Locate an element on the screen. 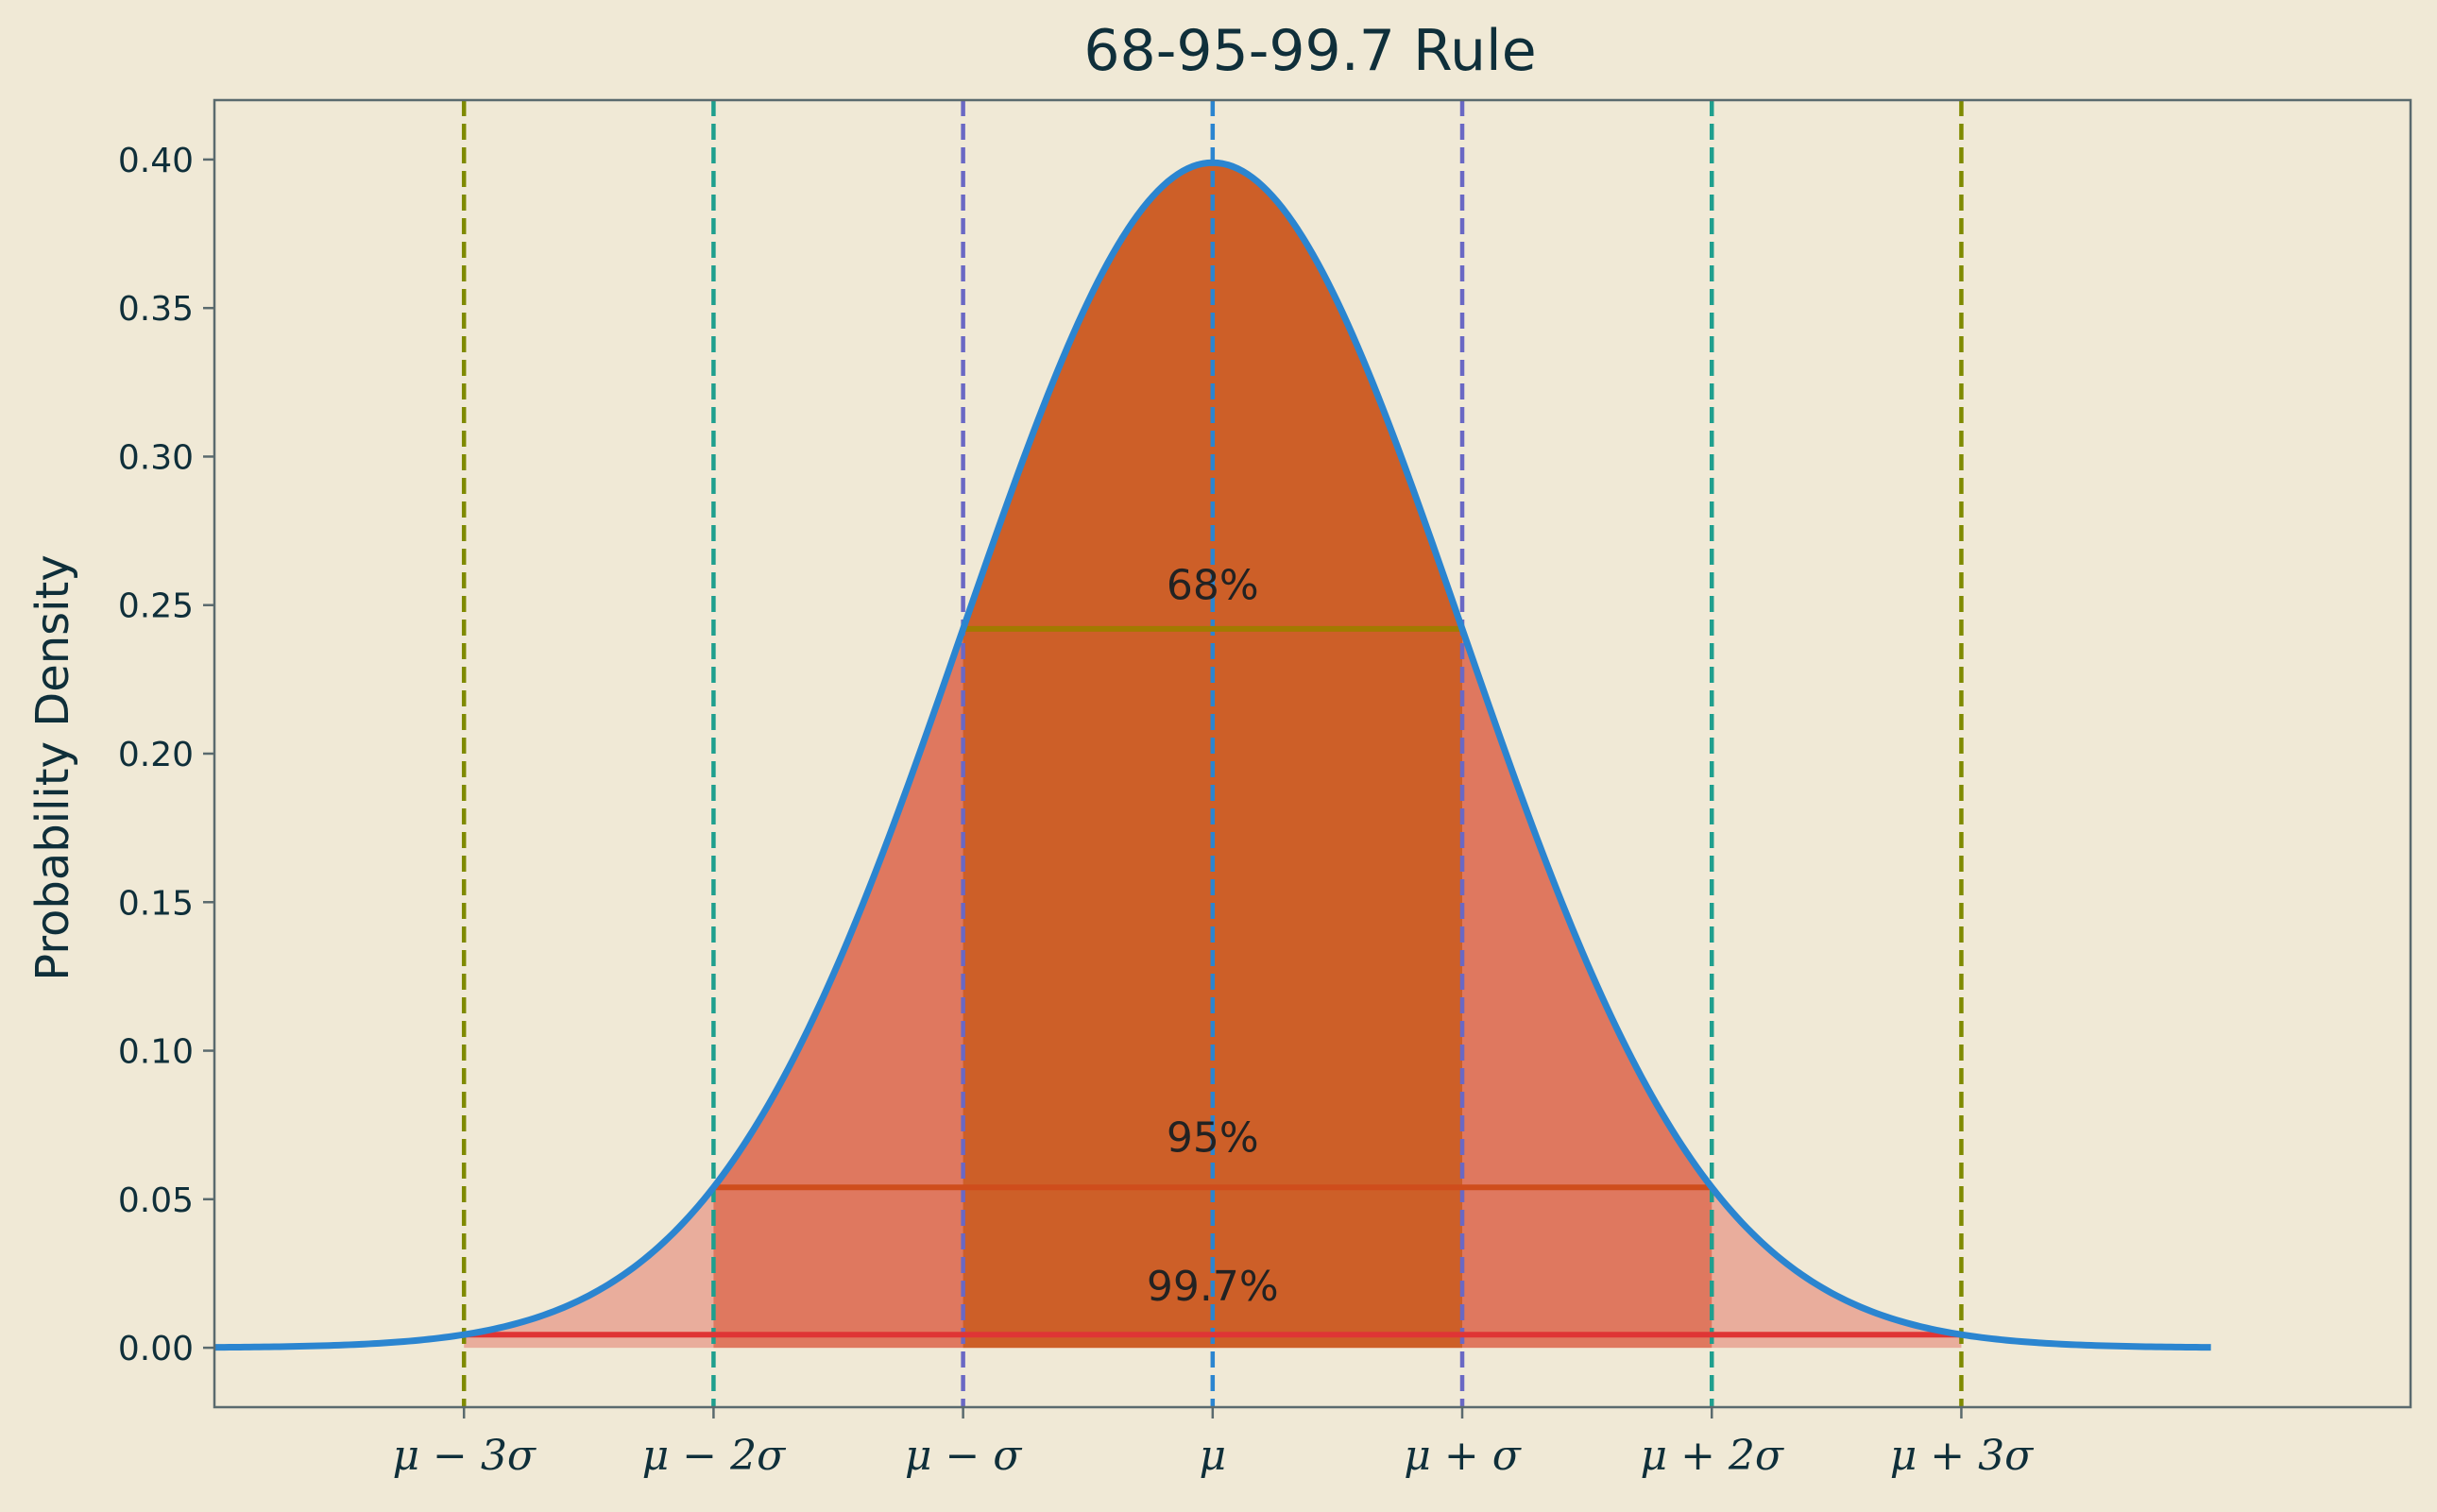 The height and width of the screenshot is (1512, 2437). y-tick-label-6: 0.30 is located at coordinates (156, 458).